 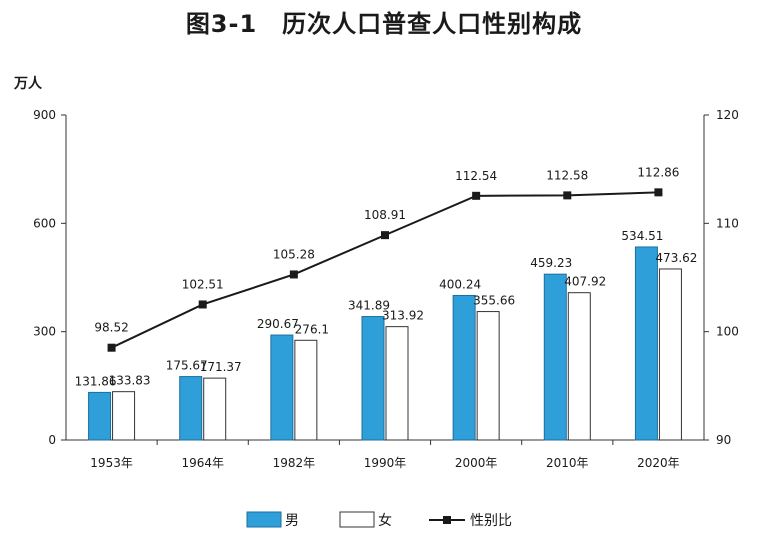 I want to click on y-tick-label-right: 100, so click(x=727, y=332).